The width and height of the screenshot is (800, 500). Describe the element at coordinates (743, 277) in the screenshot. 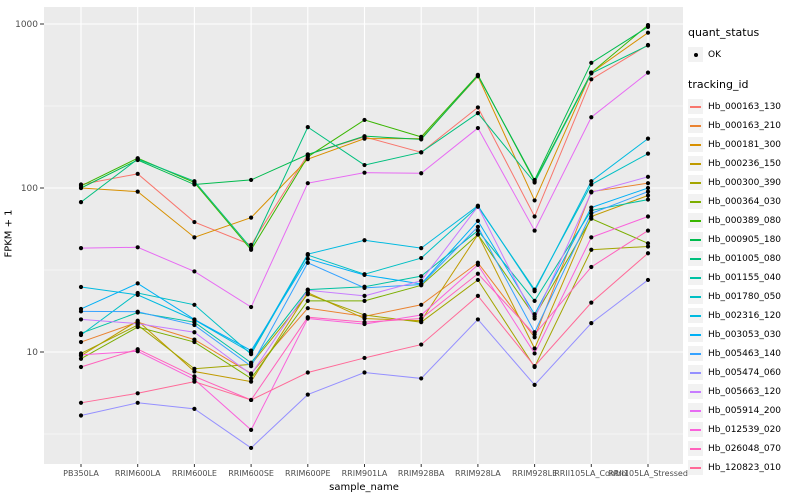

I see `legend-item-Hb_001155_040: Hb_001155_040` at that location.